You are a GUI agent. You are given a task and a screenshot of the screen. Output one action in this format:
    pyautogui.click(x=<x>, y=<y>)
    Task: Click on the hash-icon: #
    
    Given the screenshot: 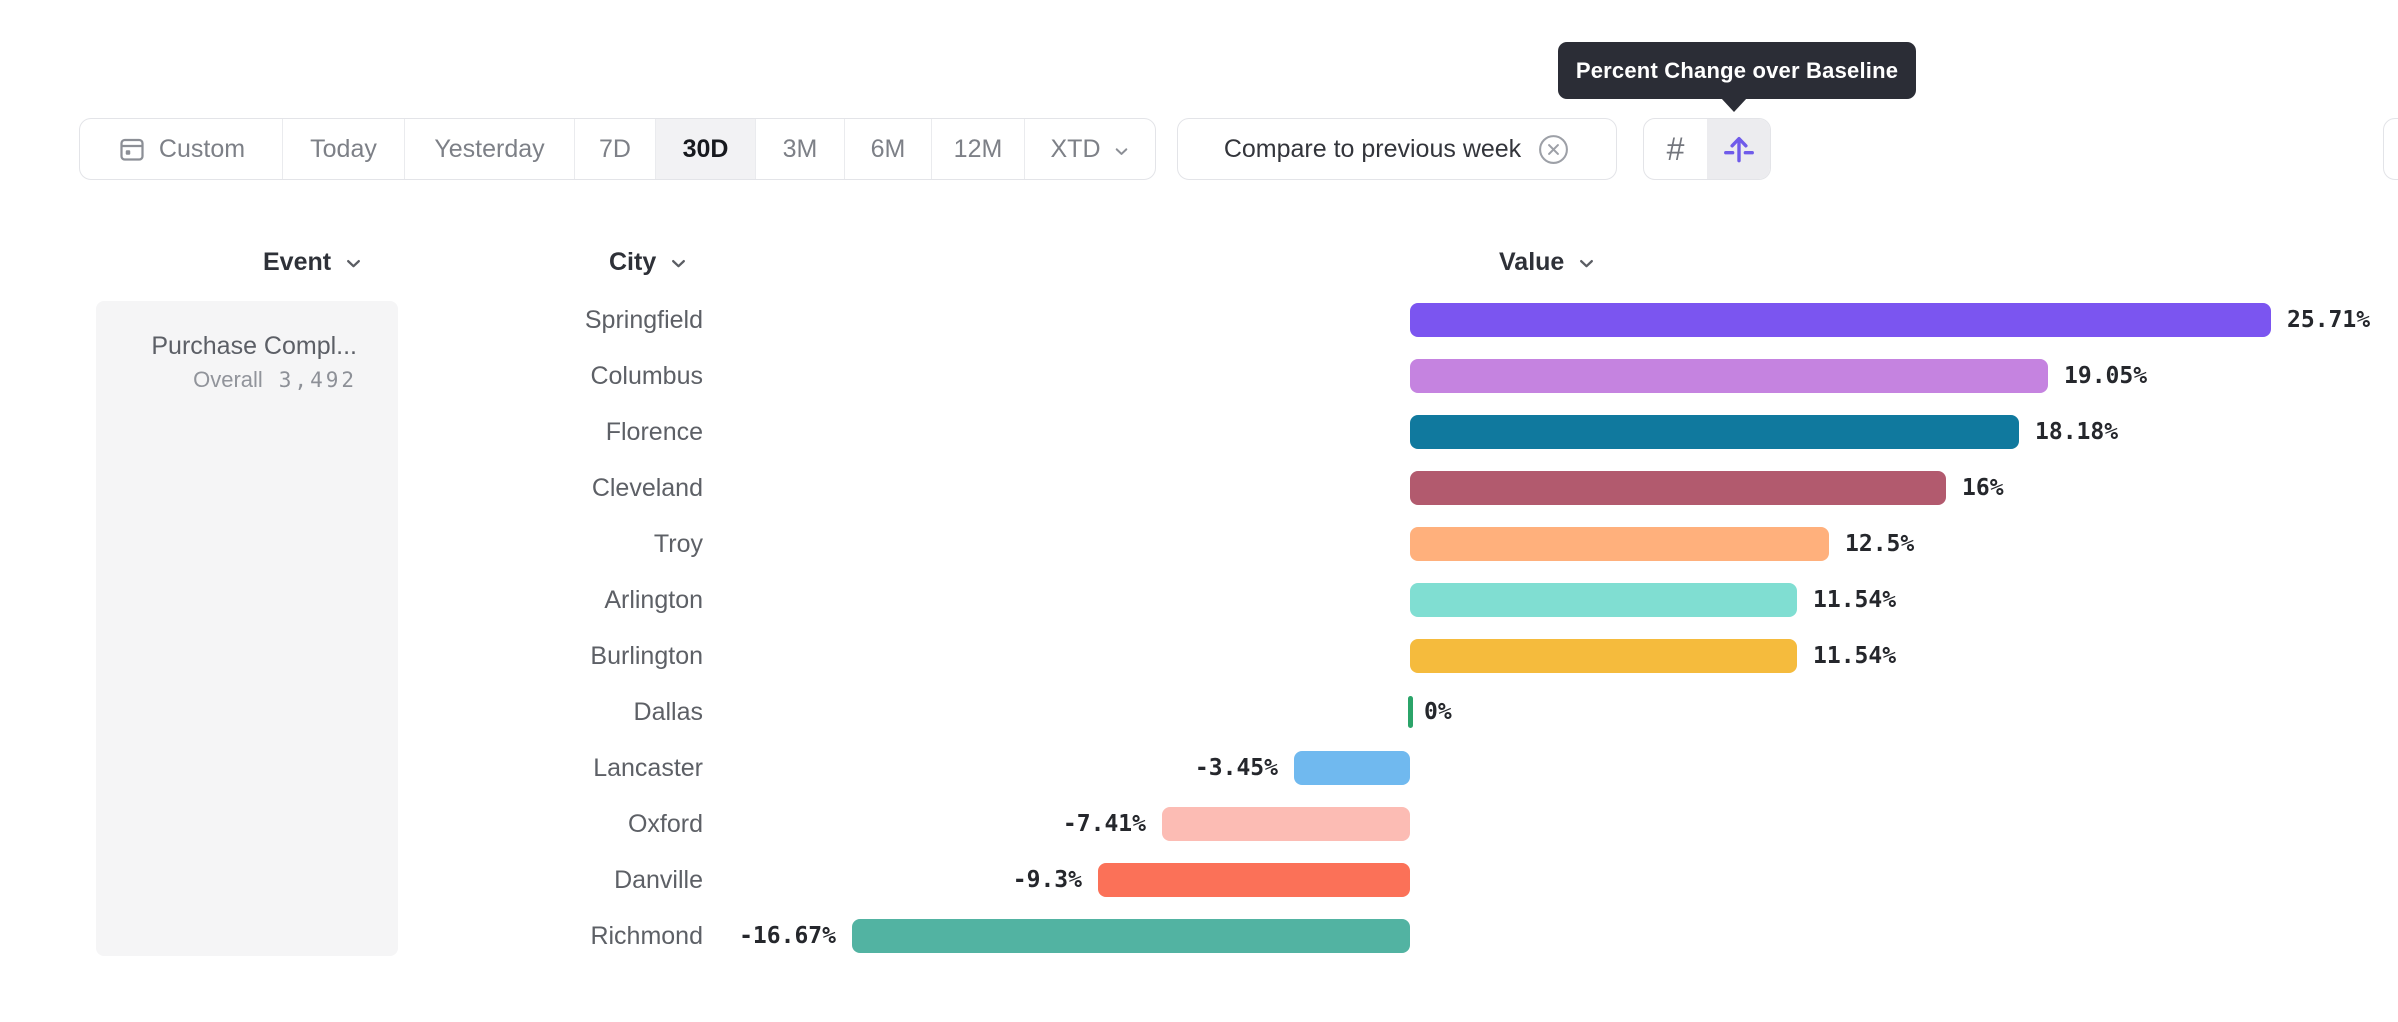 What is the action you would take?
    pyautogui.click(x=1675, y=149)
    